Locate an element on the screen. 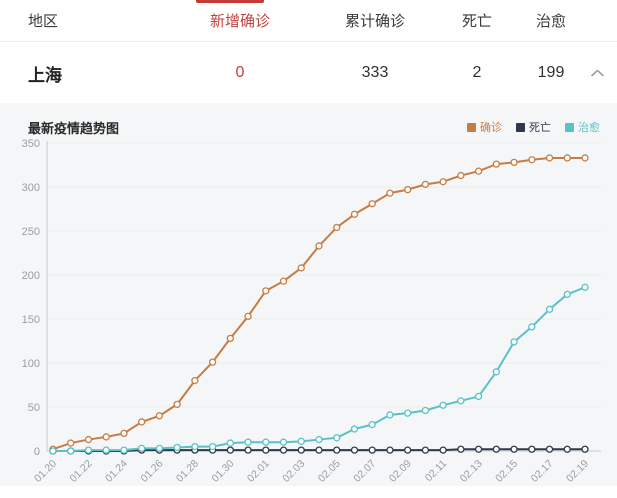 Image resolution: width=617 pixels, height=498 pixels. svg-text: 350 is located at coordinates (31, 144).